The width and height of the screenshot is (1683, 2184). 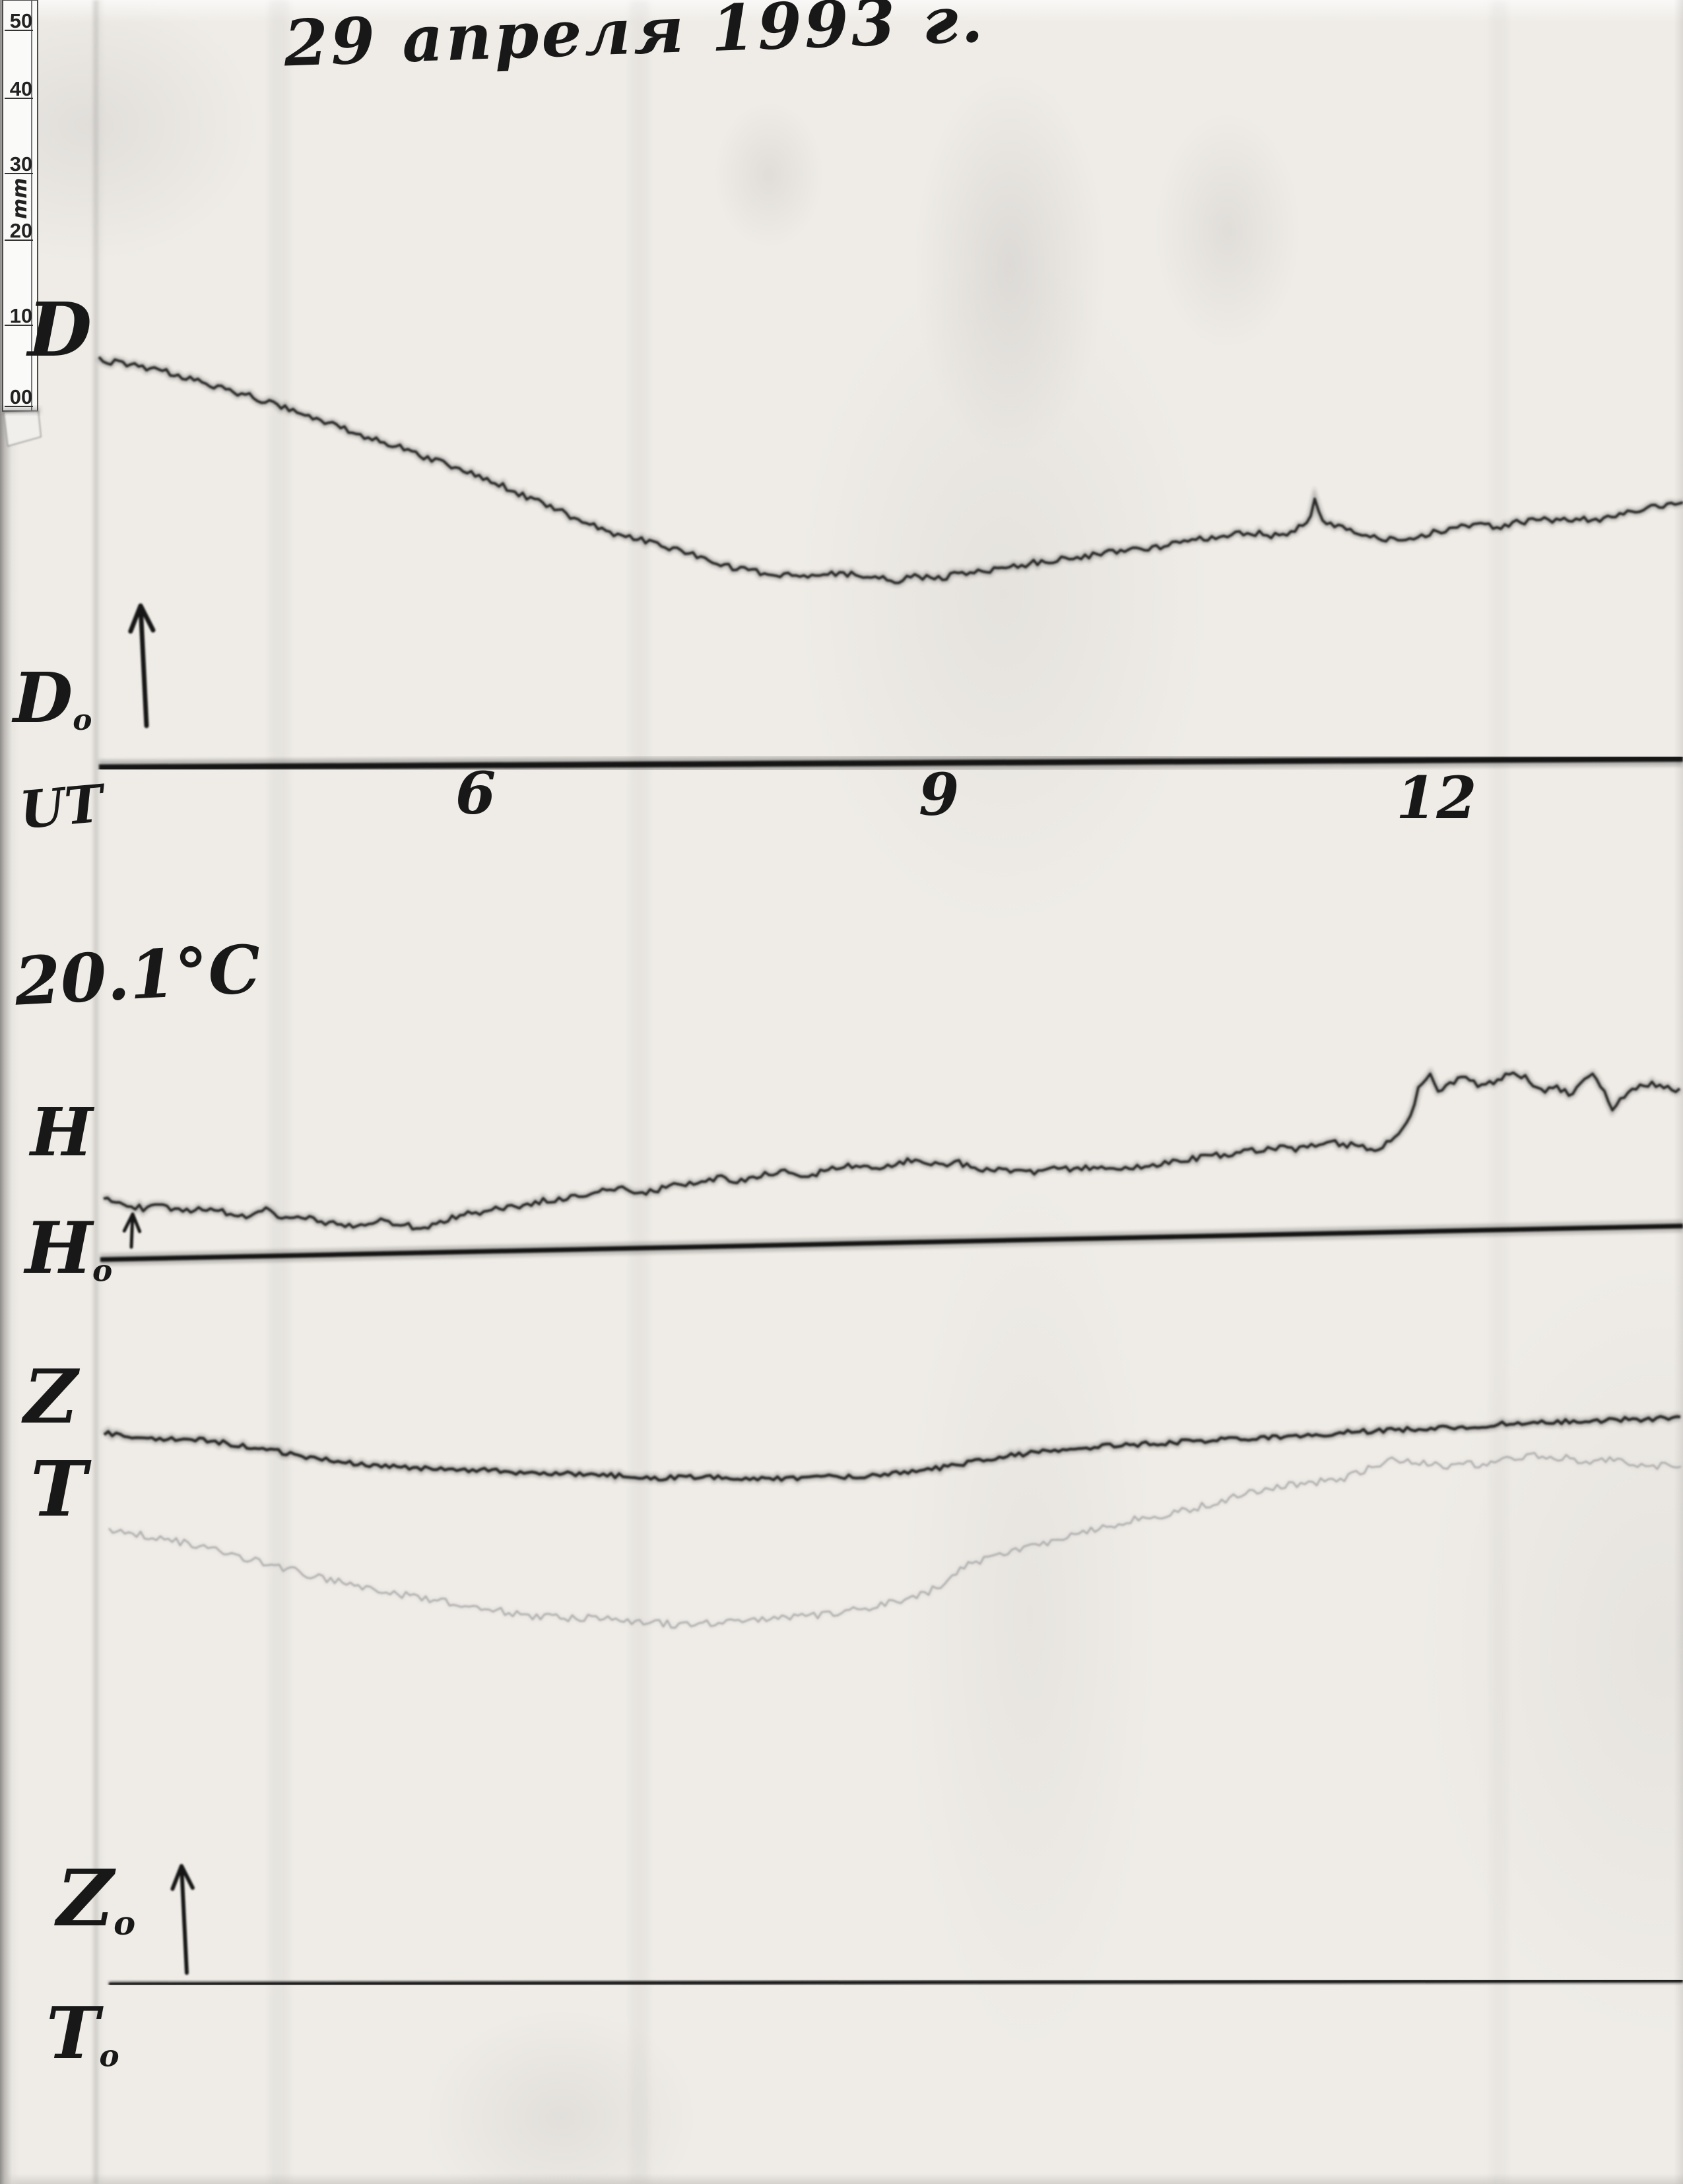 I want to click on temperature-annotation: 20.1°C, so click(x=138, y=975).